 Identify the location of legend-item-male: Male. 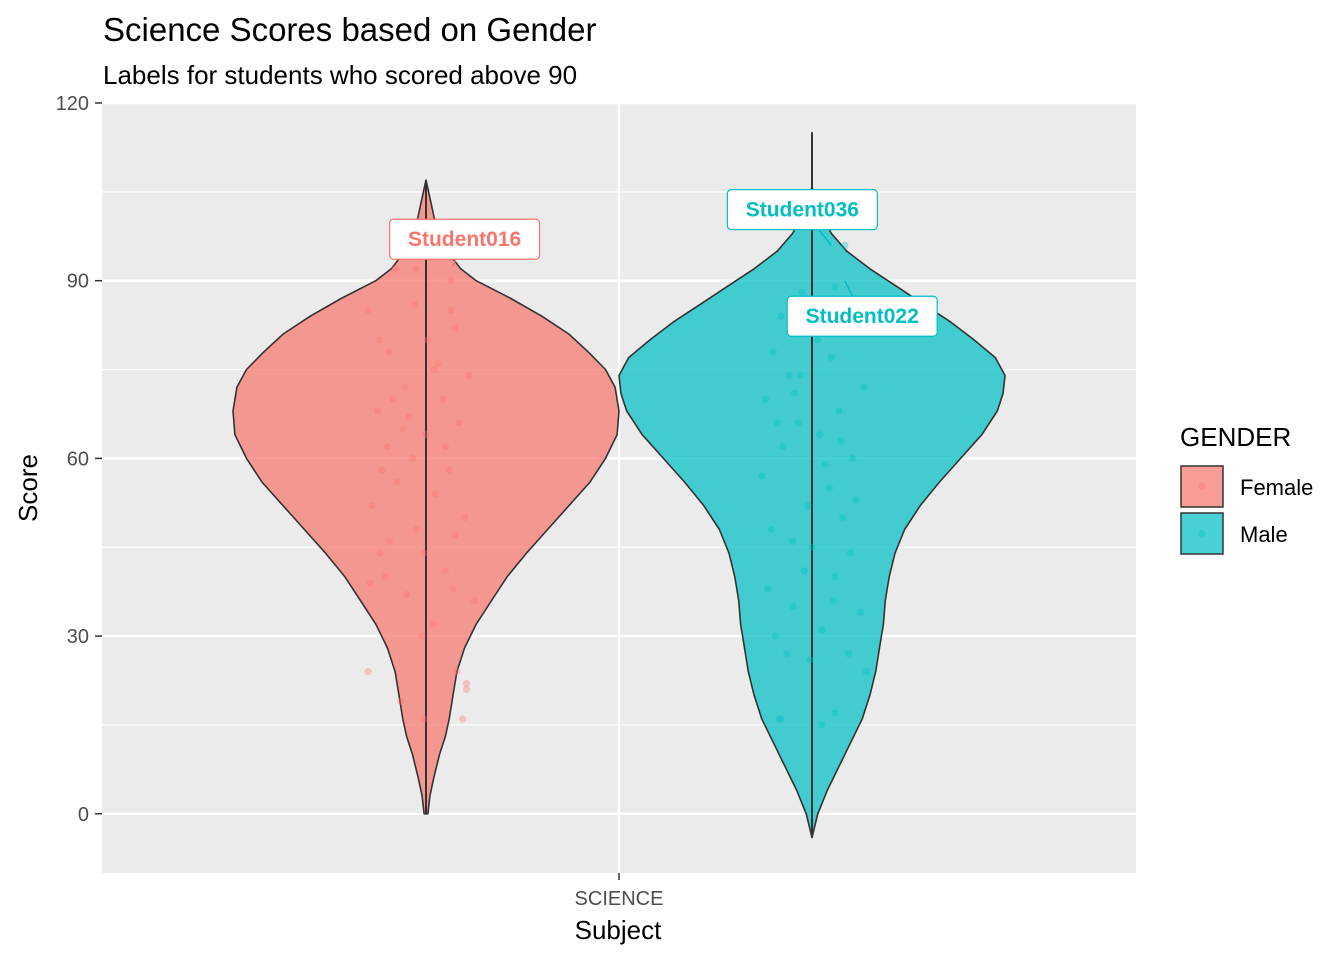
(1234, 533).